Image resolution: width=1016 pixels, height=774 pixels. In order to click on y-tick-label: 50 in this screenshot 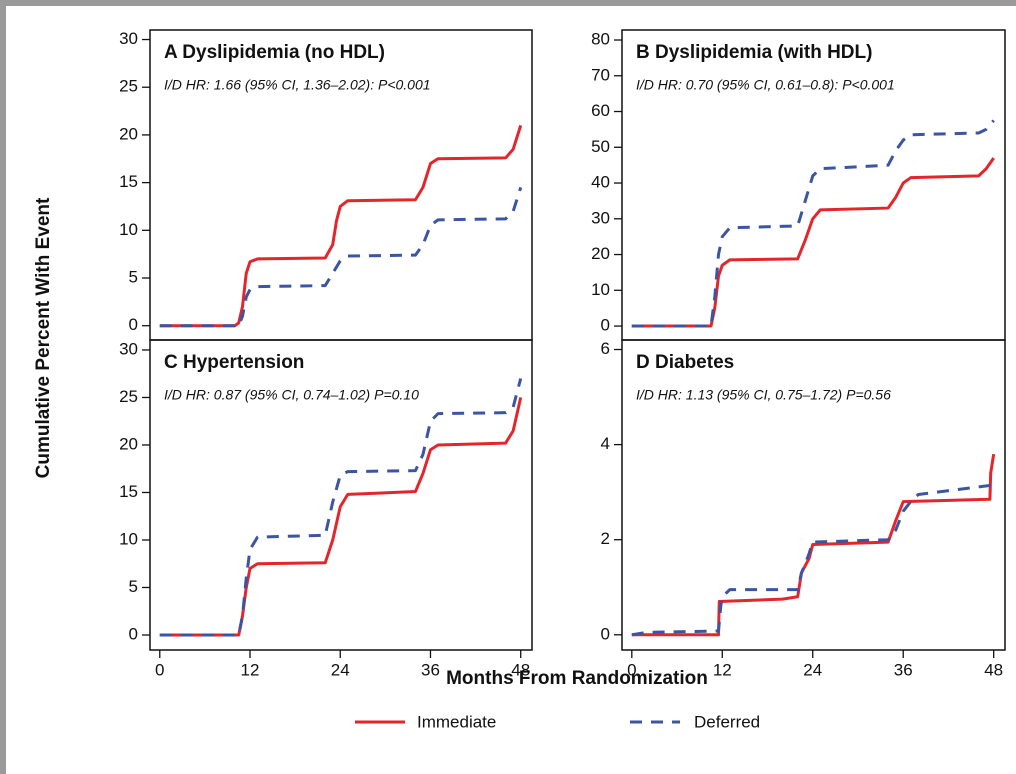, I will do `click(600, 146)`.